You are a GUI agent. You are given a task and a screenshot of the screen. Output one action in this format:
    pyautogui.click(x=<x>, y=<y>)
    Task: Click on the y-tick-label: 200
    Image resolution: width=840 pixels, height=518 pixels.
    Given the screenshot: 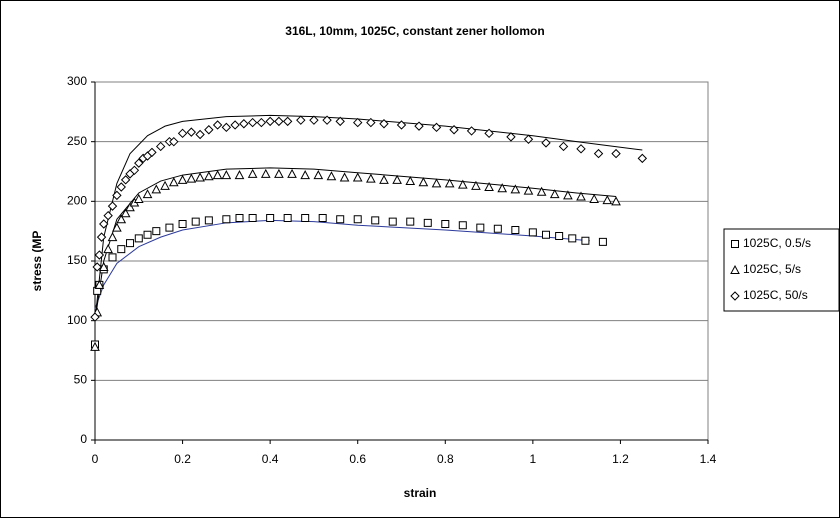 What is the action you would take?
    pyautogui.click(x=77, y=201)
    